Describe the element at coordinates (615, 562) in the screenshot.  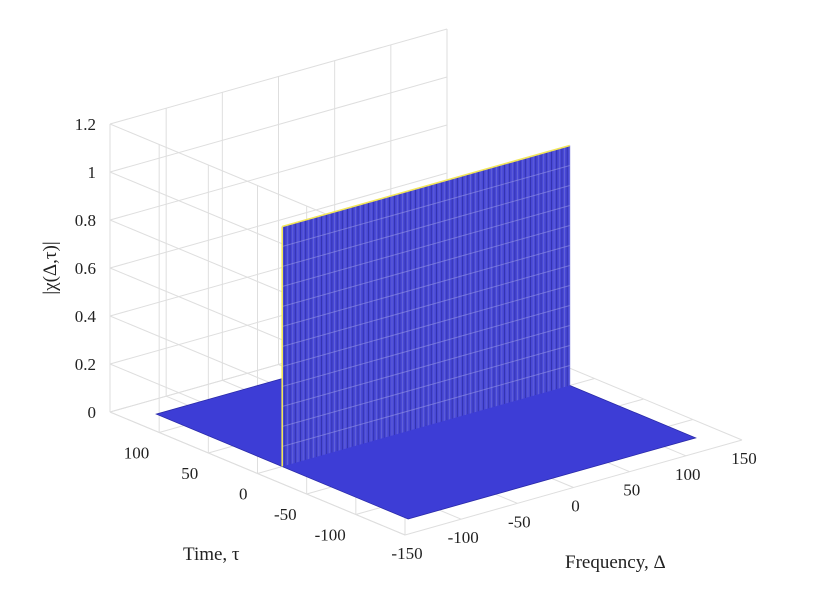
I see `x-axis-label: Frequency, Δ` at that location.